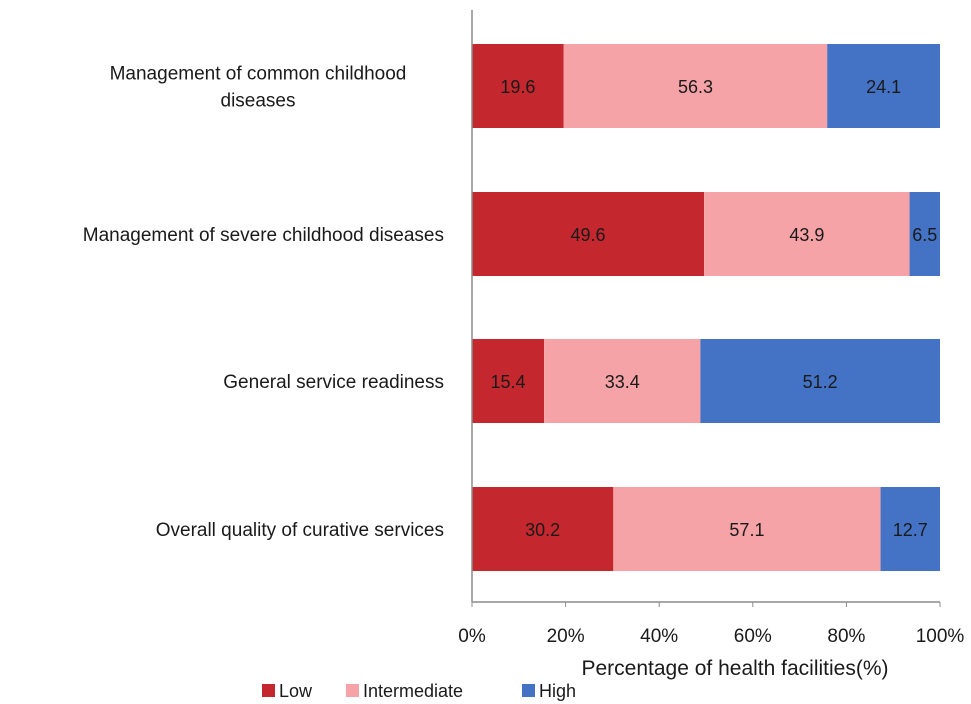 The width and height of the screenshot is (971, 704). What do you see at coordinates (413, 691) in the screenshot?
I see `legend-label-intermediate: Intermediate` at bounding box center [413, 691].